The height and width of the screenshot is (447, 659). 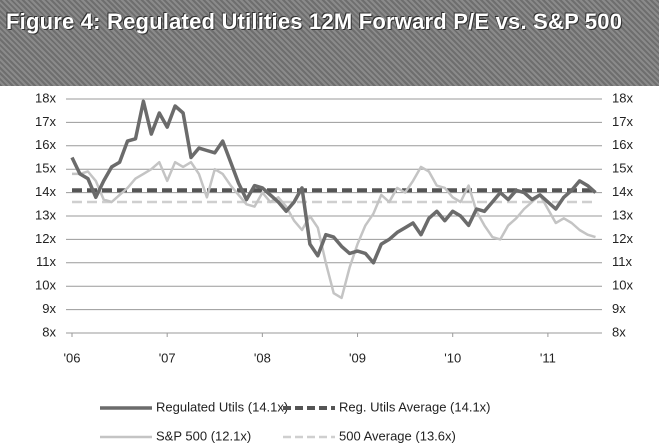 I want to click on y-tick-label: 17x, so click(x=45, y=121).